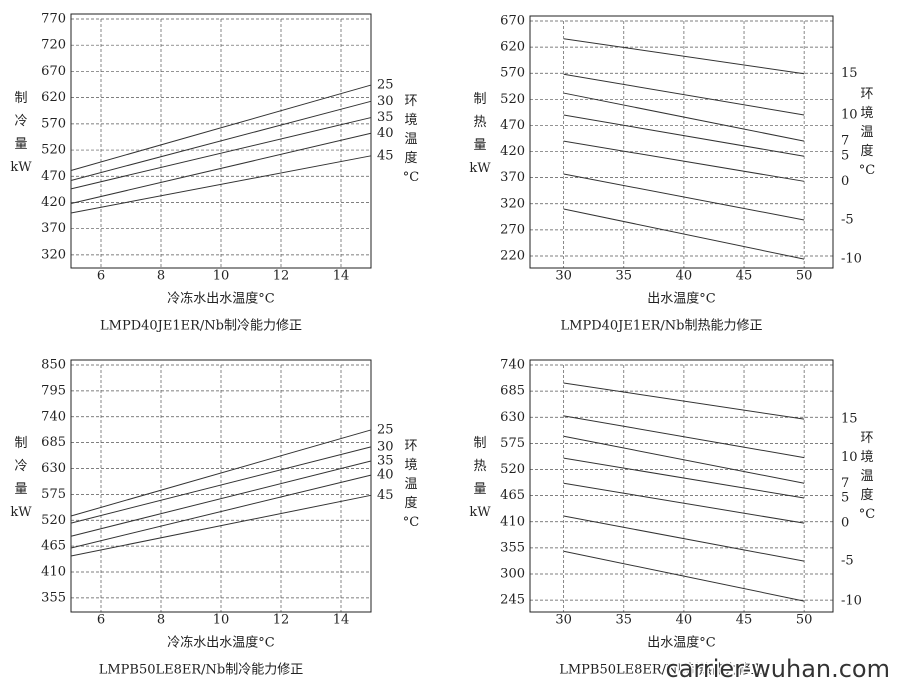  What do you see at coordinates (512, 151) in the screenshot?
I see `y-tick-label: 420` at bounding box center [512, 151].